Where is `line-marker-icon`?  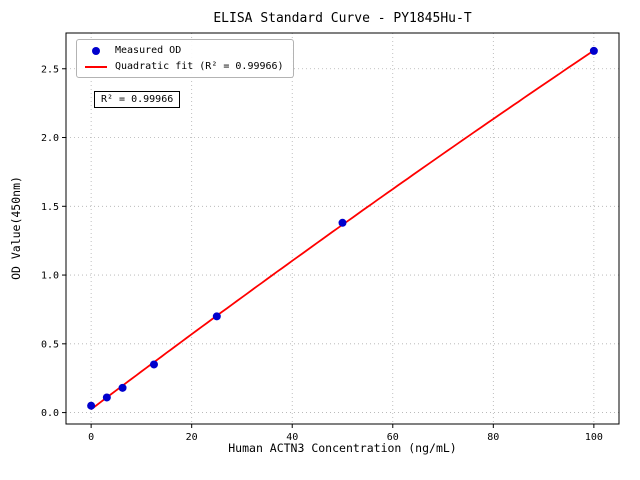
line-marker-icon is located at coordinates (96, 66).